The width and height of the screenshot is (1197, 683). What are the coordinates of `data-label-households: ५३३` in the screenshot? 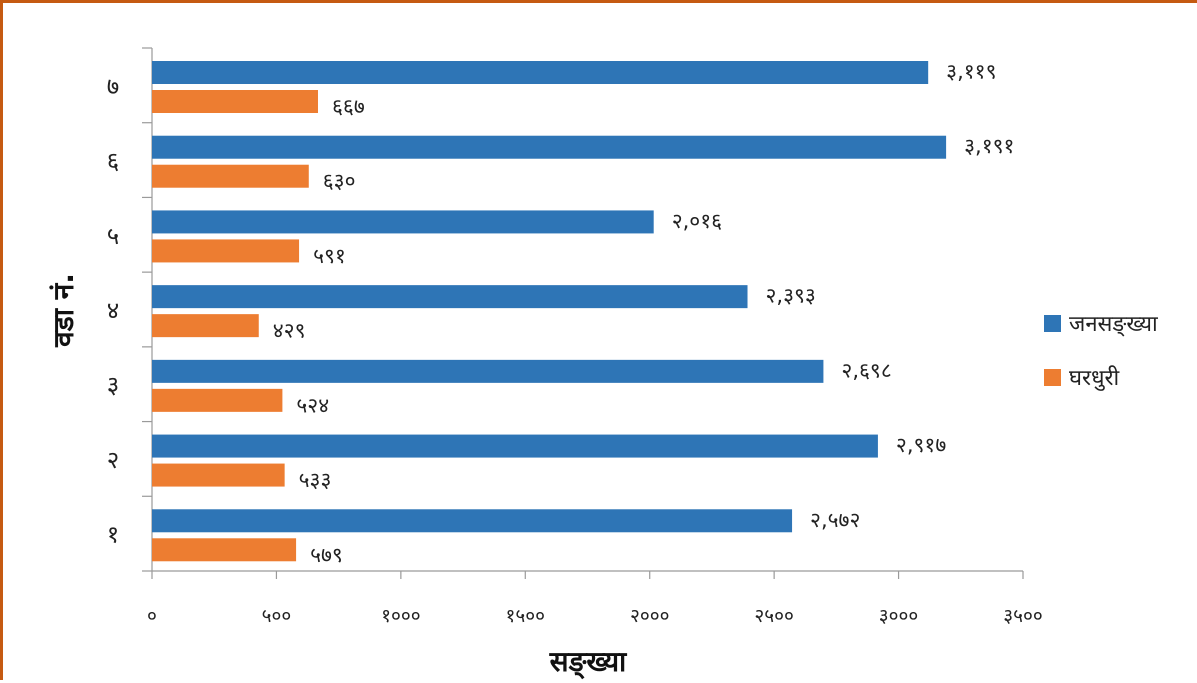 It's located at (315, 480).